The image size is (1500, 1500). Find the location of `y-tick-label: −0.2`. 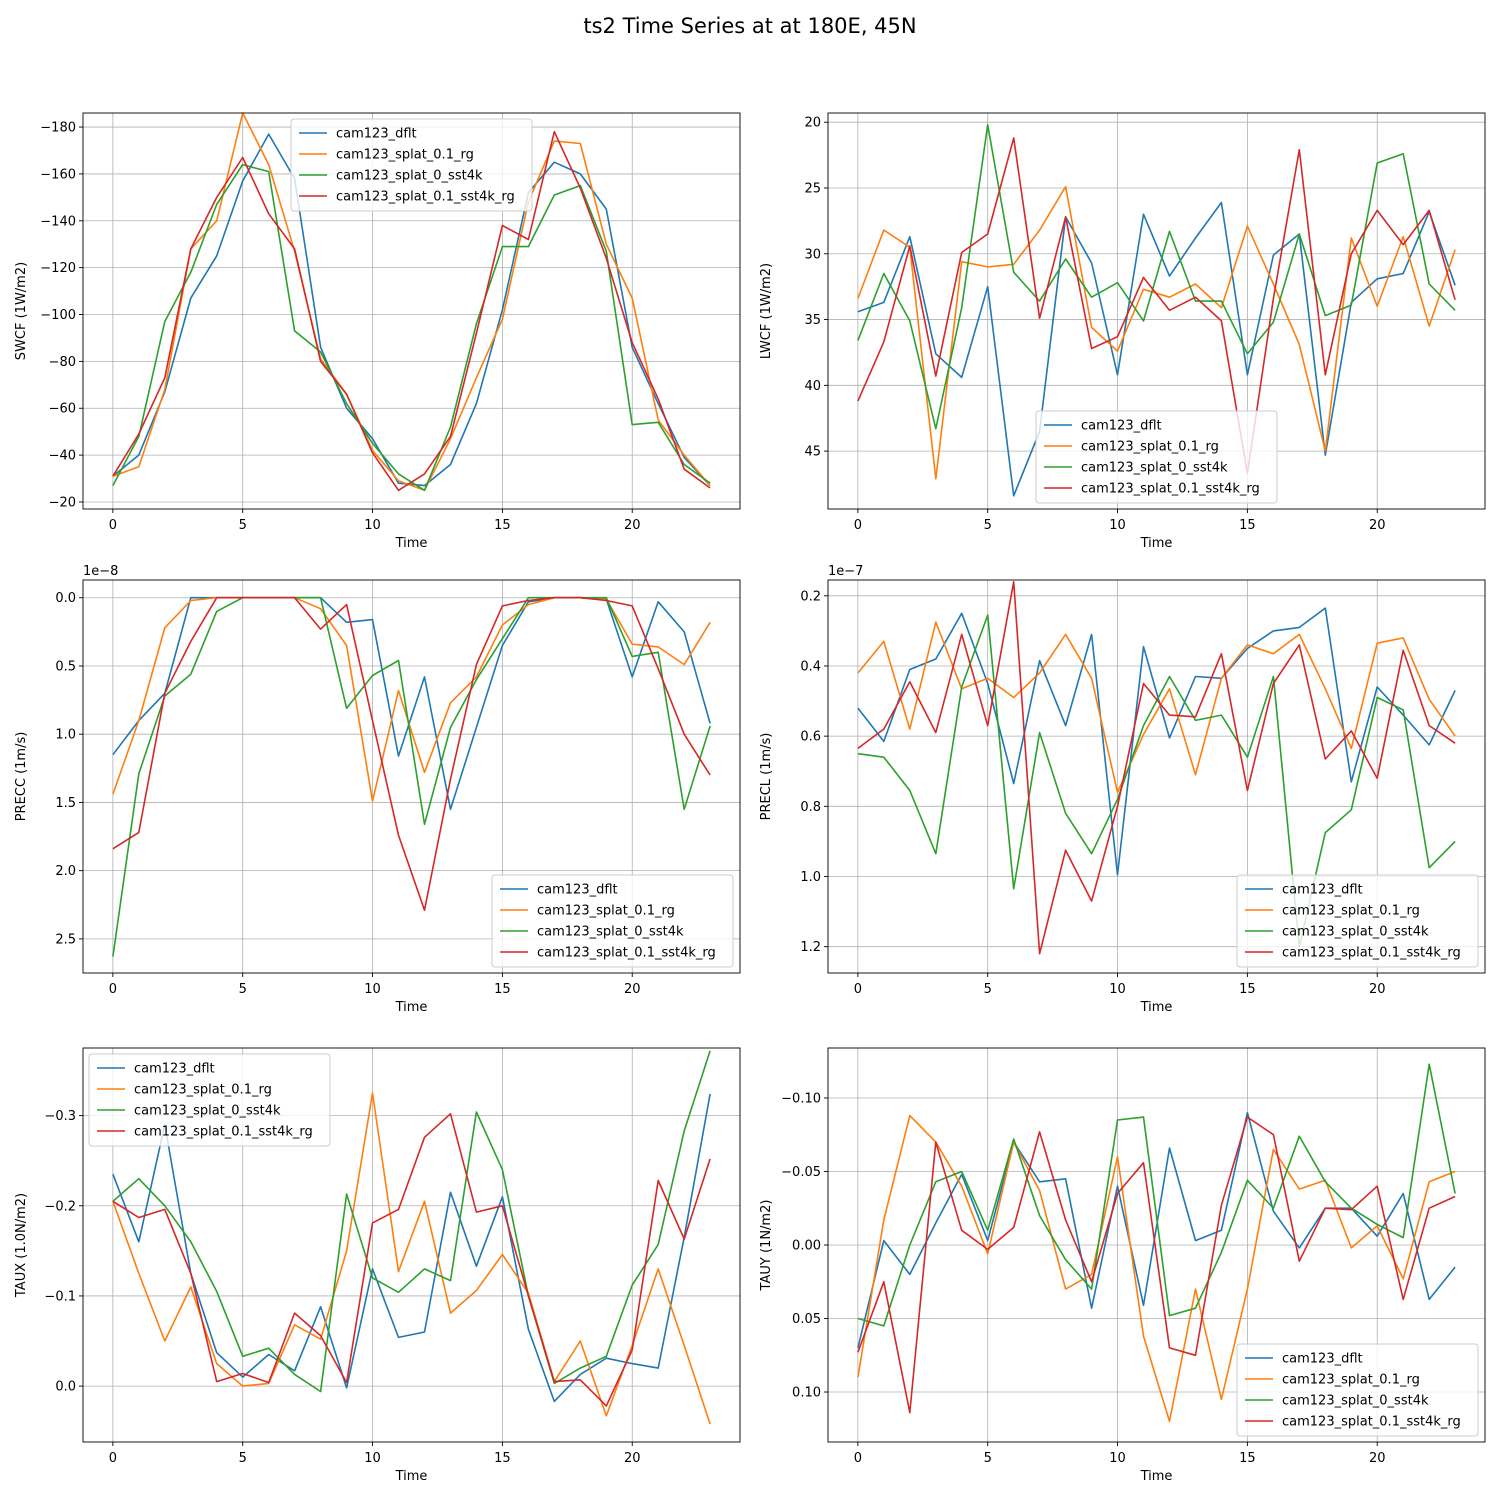

y-tick-label: −0.2 is located at coordinates (60, 1206).